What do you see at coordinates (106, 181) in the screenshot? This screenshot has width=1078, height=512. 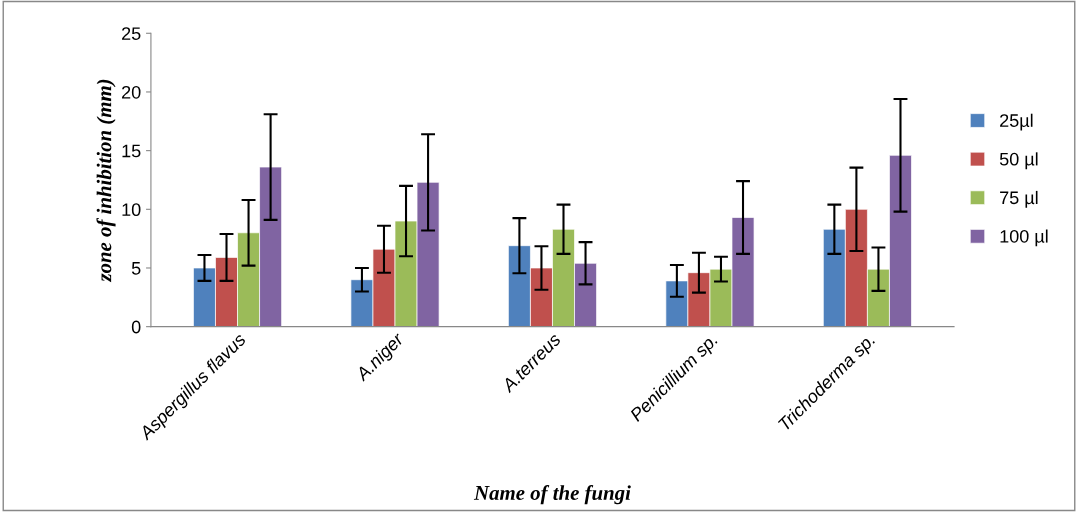 I see `y-axis-title: zone of inhibition (mm)` at bounding box center [106, 181].